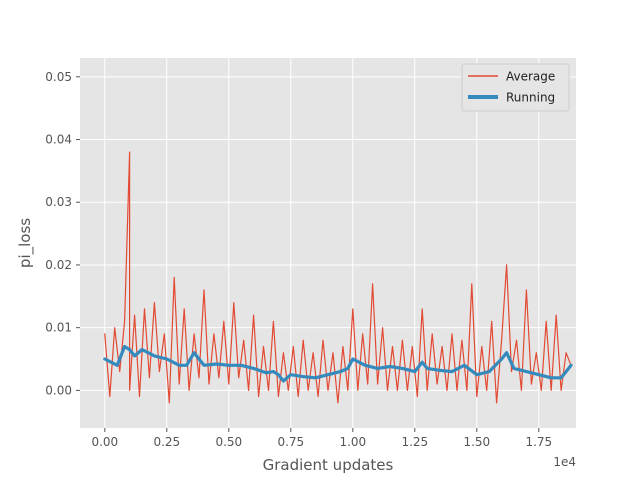  What do you see at coordinates (58, 77) in the screenshot?
I see `y-tick-label: 0.05` at bounding box center [58, 77].